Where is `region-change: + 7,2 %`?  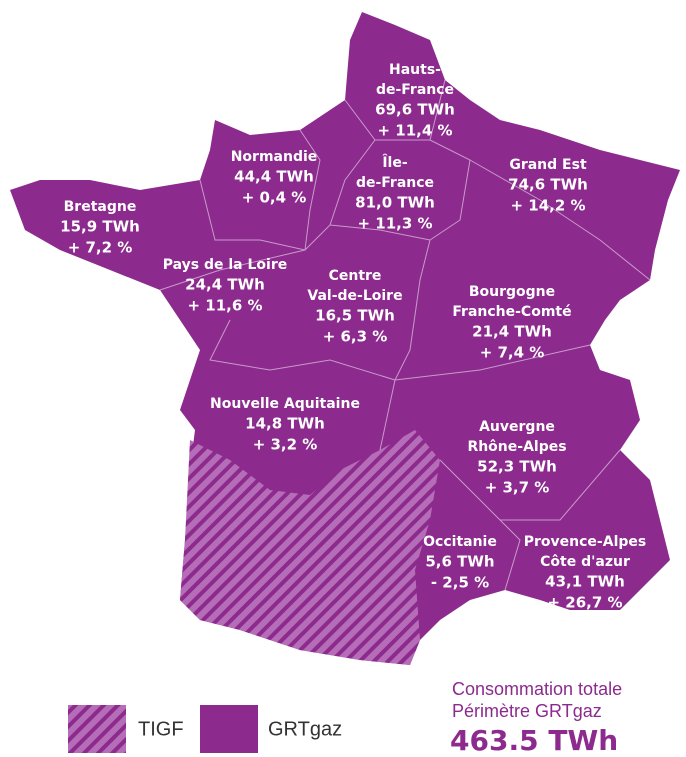
region-change: + 7,2 % is located at coordinates (100, 248).